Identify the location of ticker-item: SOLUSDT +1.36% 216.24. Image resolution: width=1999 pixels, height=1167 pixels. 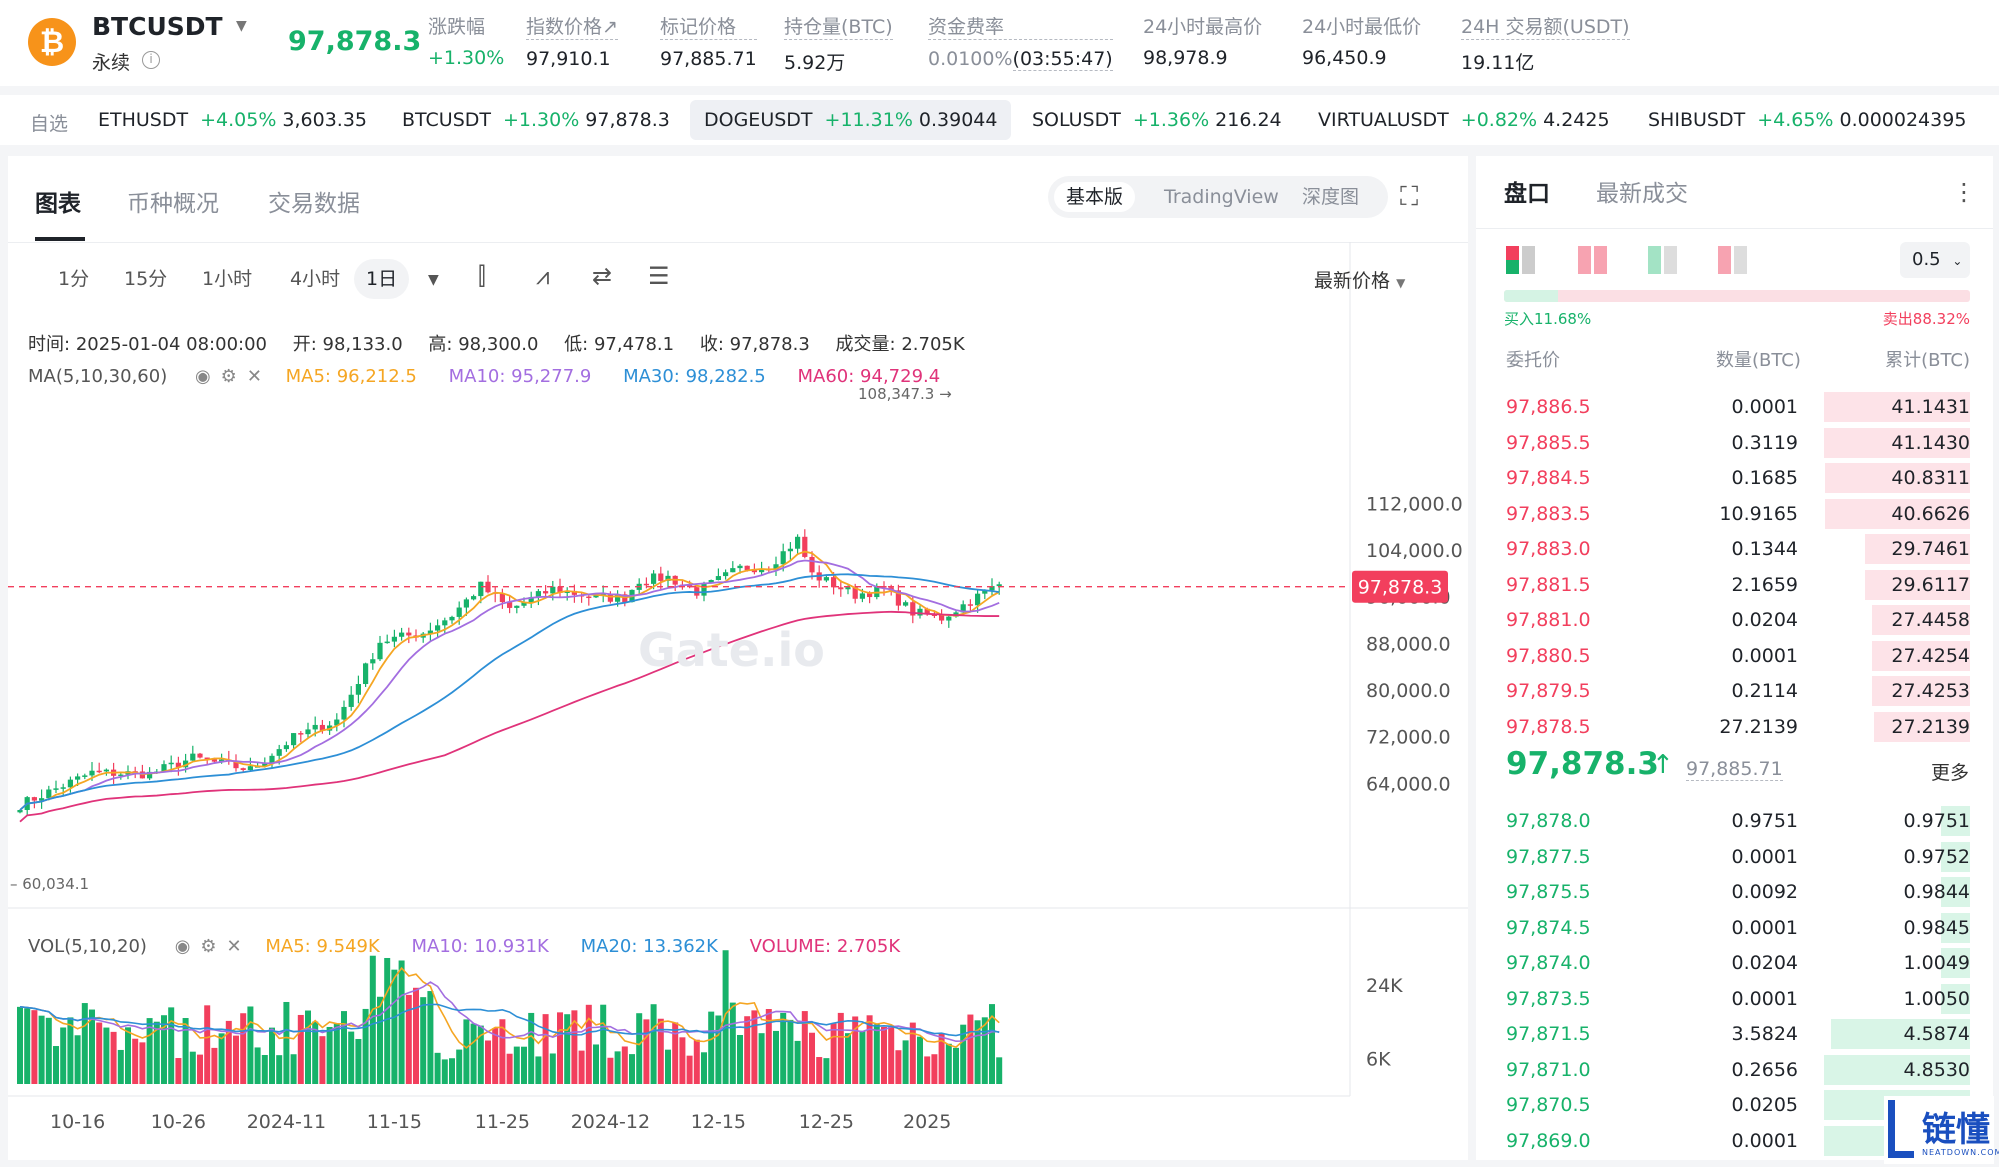
(1157, 120).